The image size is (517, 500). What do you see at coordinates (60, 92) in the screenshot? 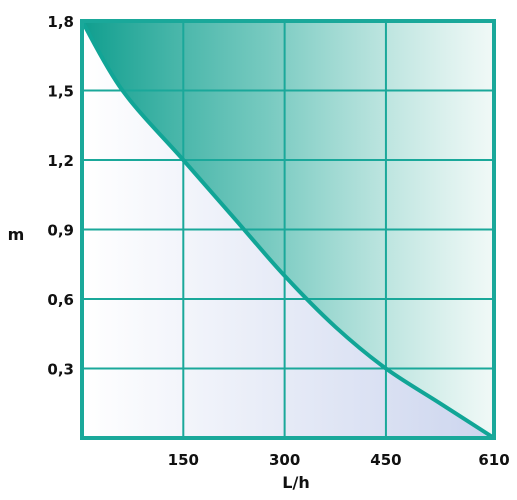
I see `y-tick-label: 1,5` at bounding box center [60, 92].